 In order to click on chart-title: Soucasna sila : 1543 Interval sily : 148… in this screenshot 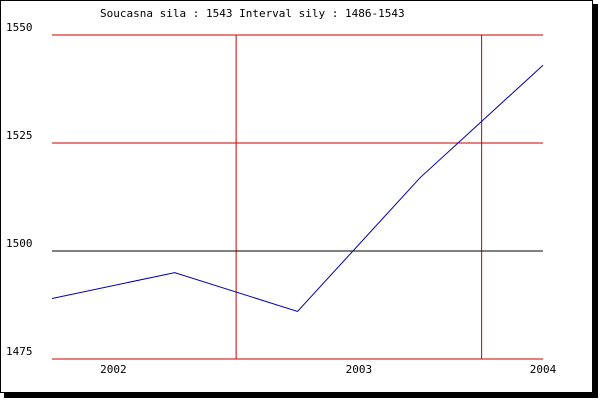, I will do `click(252, 13)`.